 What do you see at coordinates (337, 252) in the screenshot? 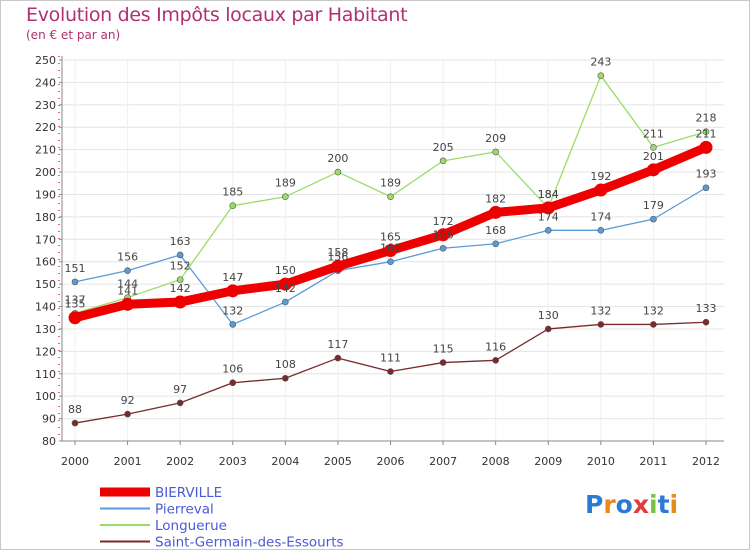
I see `data-label: 158` at bounding box center [337, 252].